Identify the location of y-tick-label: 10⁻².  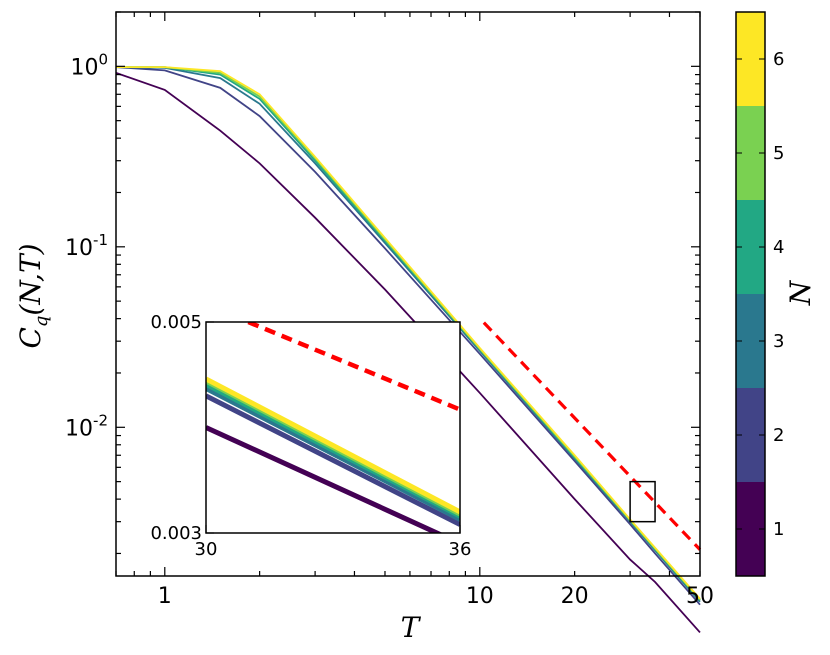
(86, 426).